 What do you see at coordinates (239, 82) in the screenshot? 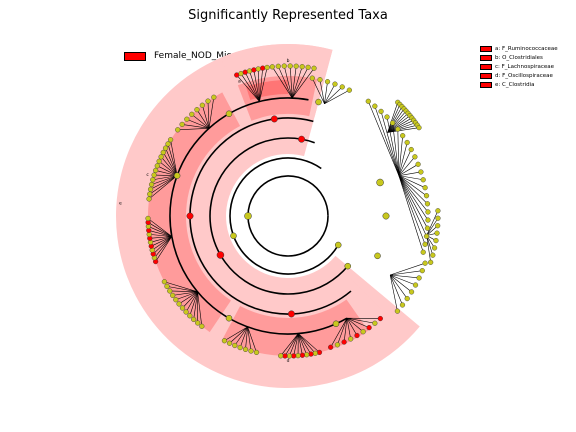
I see `clade-letter-a: a` at bounding box center [239, 82].